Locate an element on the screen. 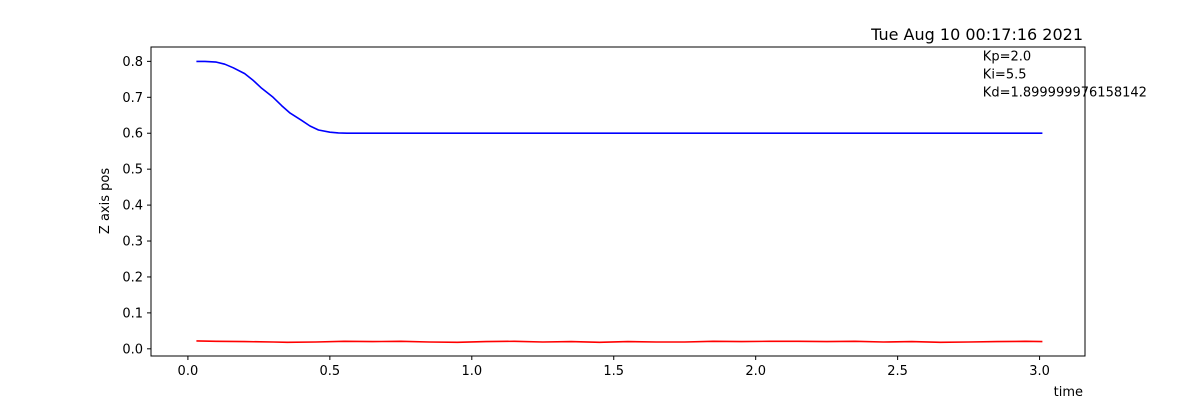 This screenshot has height=400, width=1204. x-tick-label: 3.0 is located at coordinates (1039, 371).